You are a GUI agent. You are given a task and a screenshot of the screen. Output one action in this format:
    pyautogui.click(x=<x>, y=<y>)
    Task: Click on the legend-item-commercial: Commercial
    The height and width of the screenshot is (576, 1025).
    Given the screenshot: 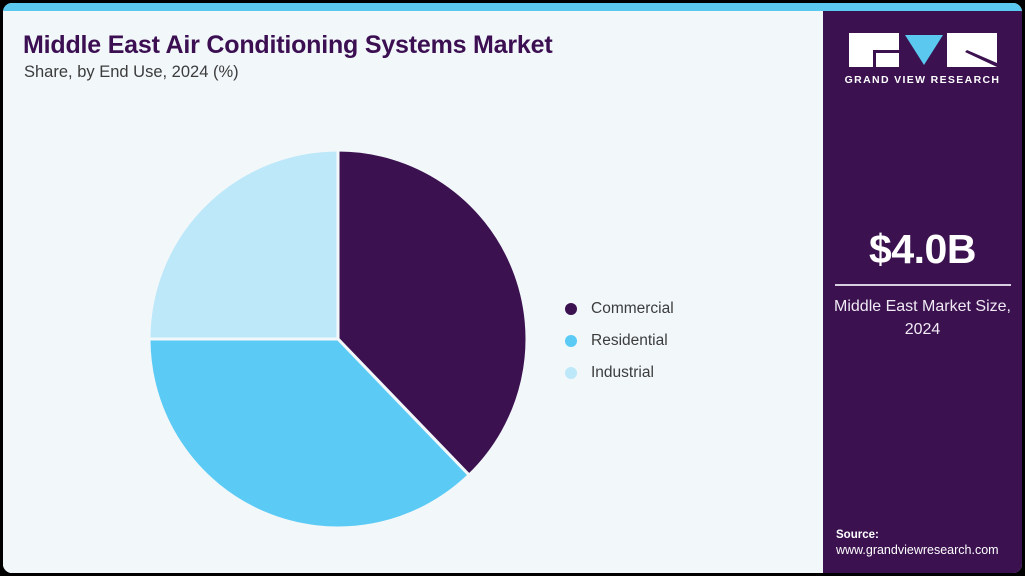 What is the action you would take?
    pyautogui.click(x=619, y=309)
    